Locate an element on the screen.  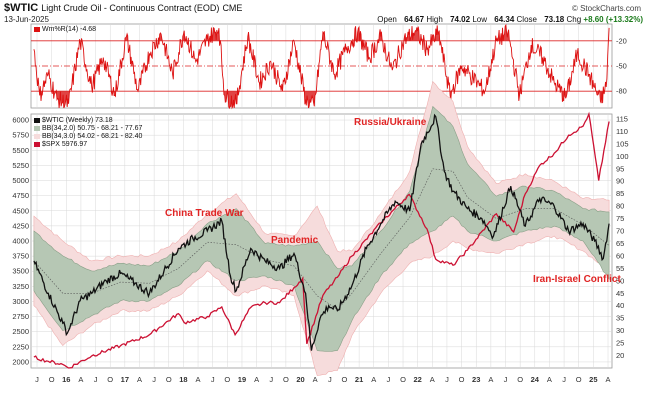
legend-bb2-swatch is located at coordinates (37, 136).